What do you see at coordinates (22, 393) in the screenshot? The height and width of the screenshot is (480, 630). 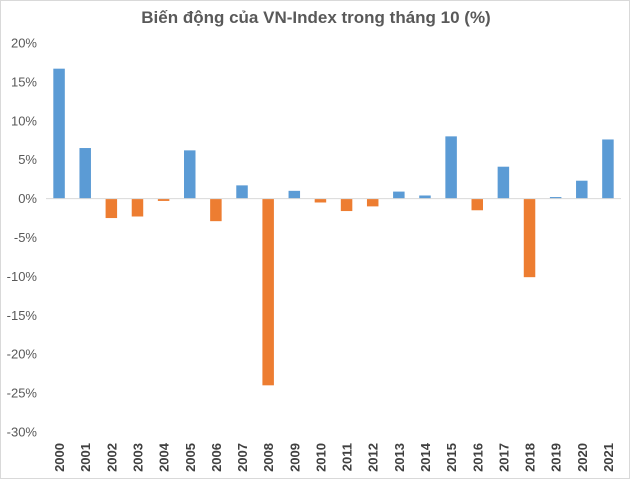 I see `y-tick-label: -25%` at bounding box center [22, 393].